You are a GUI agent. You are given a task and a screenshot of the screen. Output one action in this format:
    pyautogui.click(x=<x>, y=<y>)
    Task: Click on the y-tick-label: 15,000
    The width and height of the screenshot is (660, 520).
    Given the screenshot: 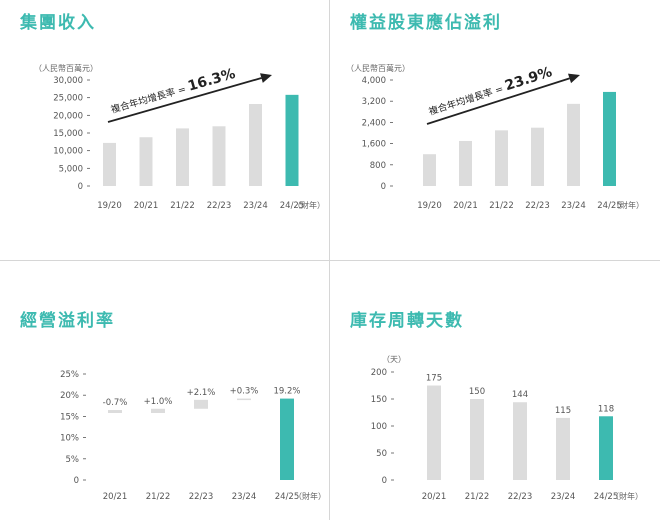 What is the action you would take?
    pyautogui.click(x=68, y=134)
    